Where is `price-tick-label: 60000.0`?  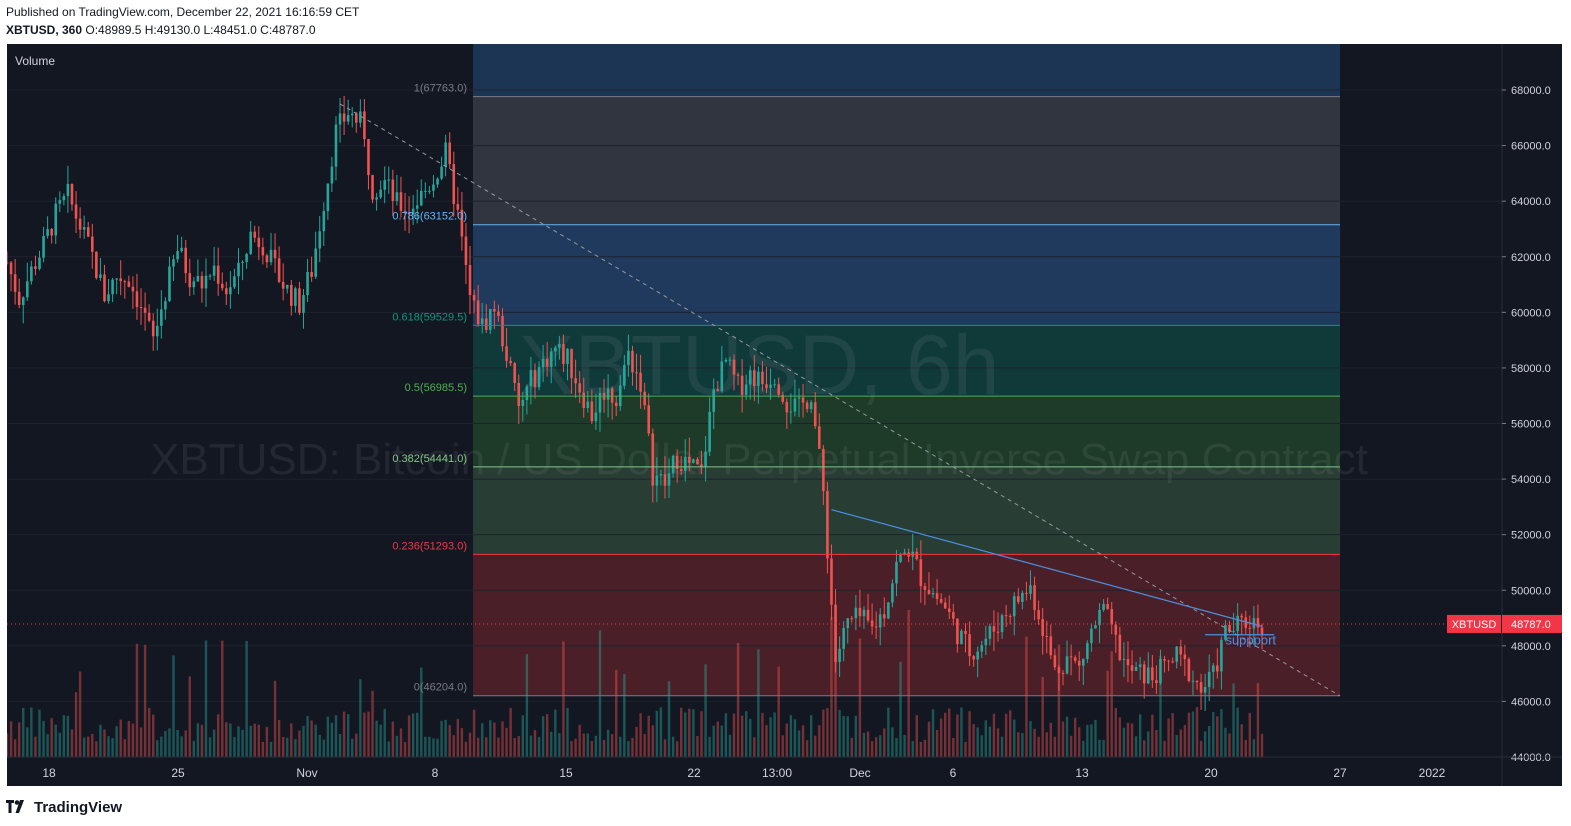 price-tick-label: 60000.0 is located at coordinates (1531, 313).